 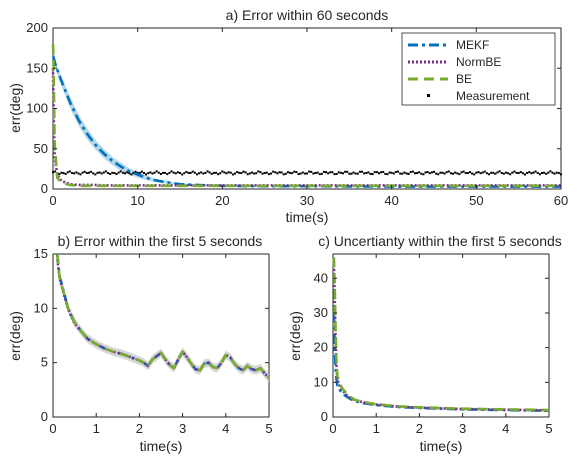 I want to click on panel-b-title: b) Error within the first 5 seconds, so click(x=160, y=241).